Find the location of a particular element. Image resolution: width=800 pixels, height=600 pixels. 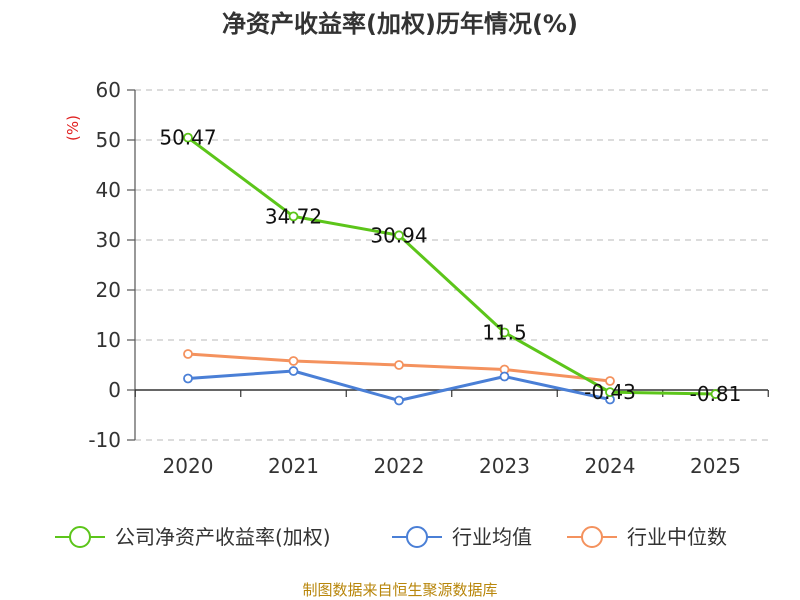

data-label: 30.94 is located at coordinates (398, 235).